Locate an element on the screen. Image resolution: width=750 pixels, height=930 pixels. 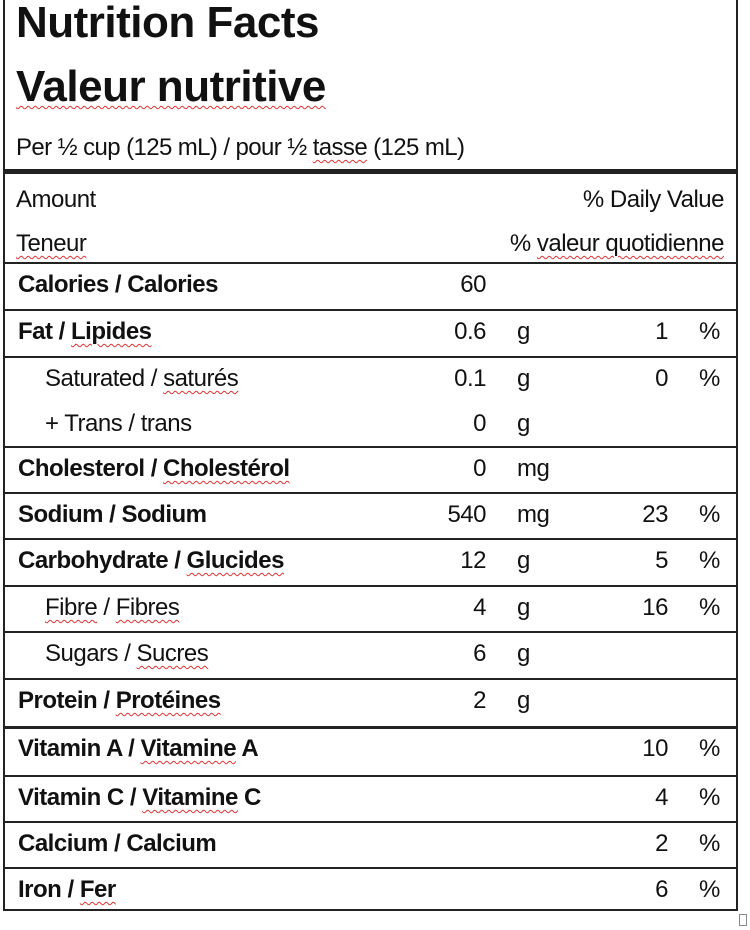
nutrient-name-part: Lipides is located at coordinates (111, 331).